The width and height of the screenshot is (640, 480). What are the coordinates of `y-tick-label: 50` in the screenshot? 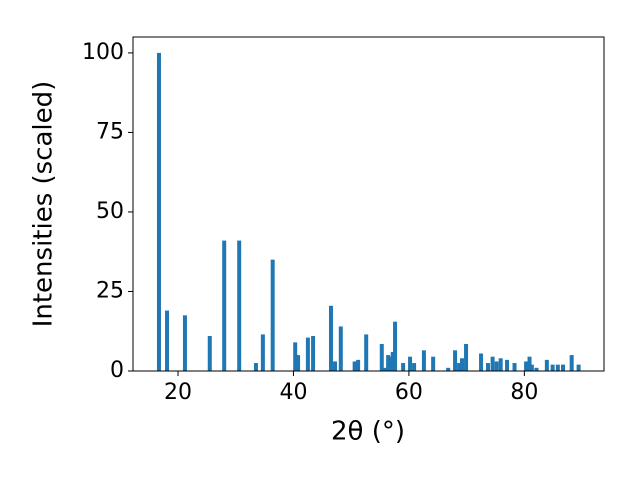 It's located at (110, 211).